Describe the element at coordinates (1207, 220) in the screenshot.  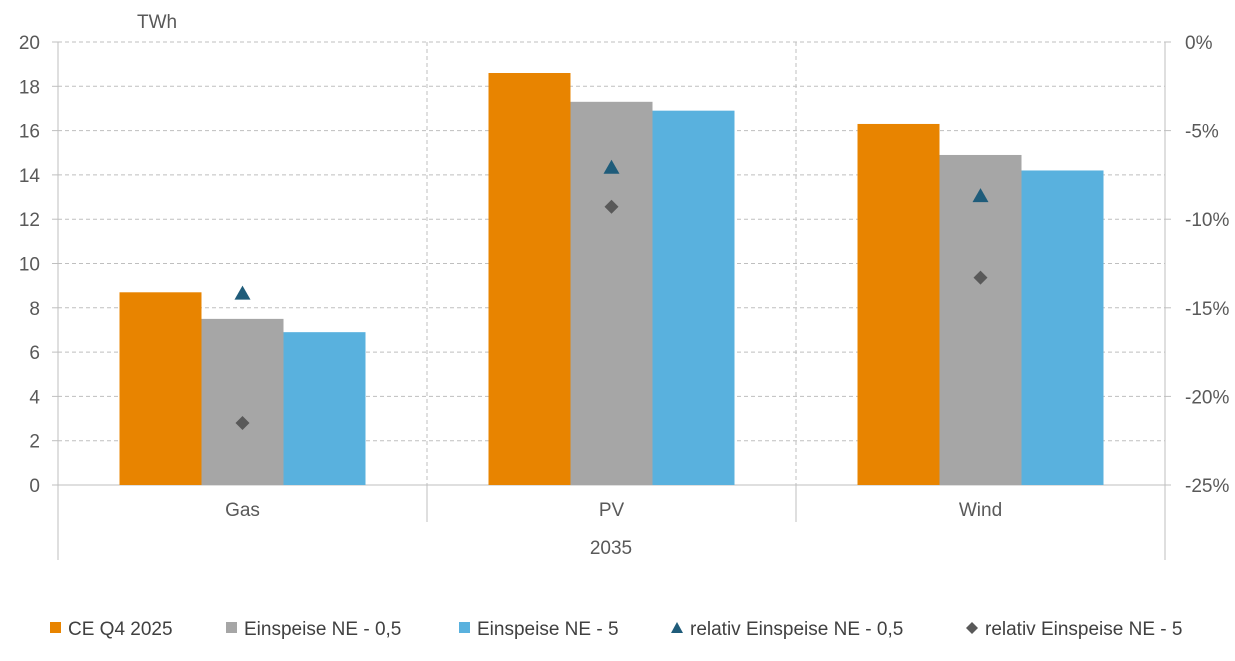
I see `y2-tick-label: -10%` at that location.